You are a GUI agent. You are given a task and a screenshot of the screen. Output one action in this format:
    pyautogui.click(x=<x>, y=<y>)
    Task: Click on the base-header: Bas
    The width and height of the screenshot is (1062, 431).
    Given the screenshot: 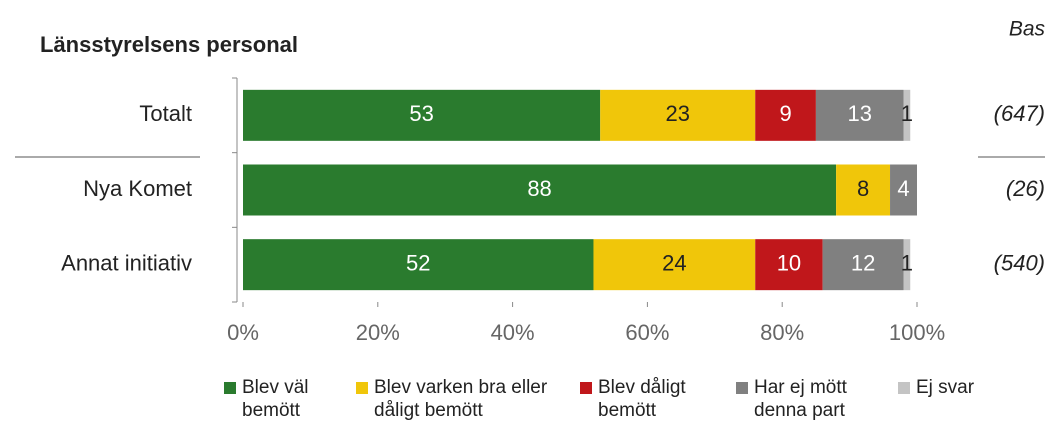 What is the action you would take?
    pyautogui.click(x=1027, y=29)
    